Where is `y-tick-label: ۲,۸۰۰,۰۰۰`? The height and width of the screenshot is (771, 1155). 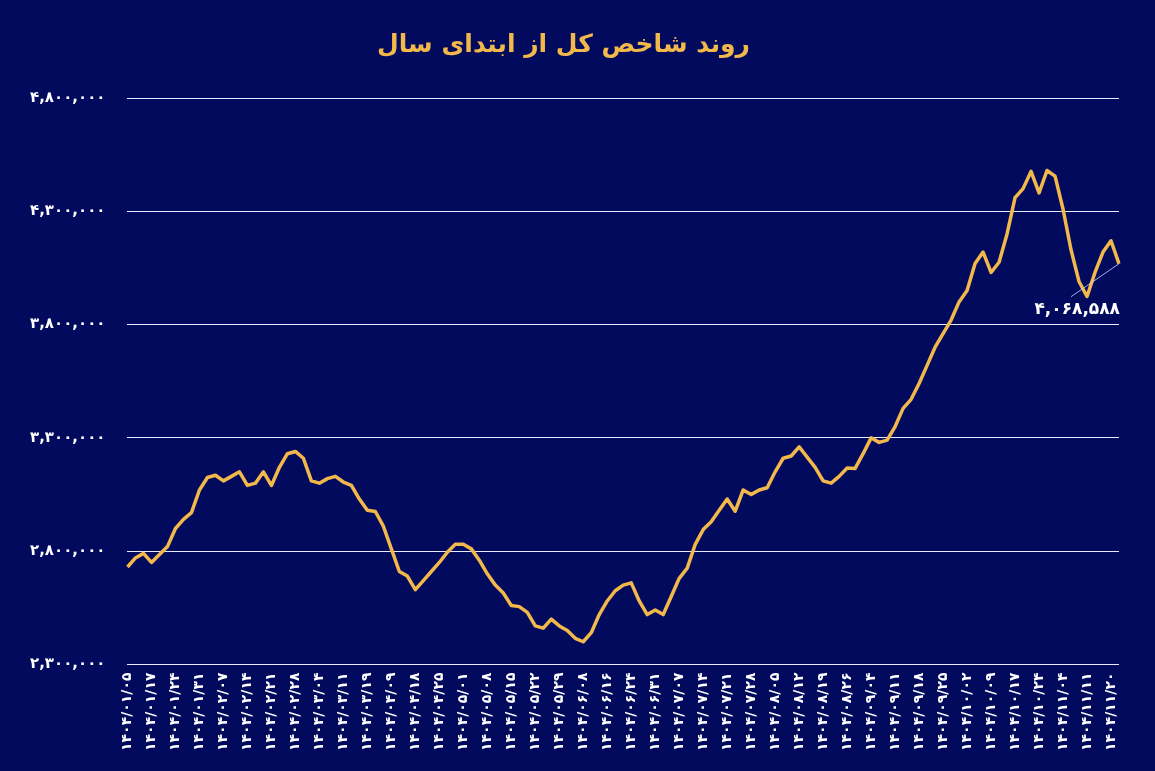 y-tick-label: ۲,۸۰۰,۰۰۰ is located at coordinates (68, 550).